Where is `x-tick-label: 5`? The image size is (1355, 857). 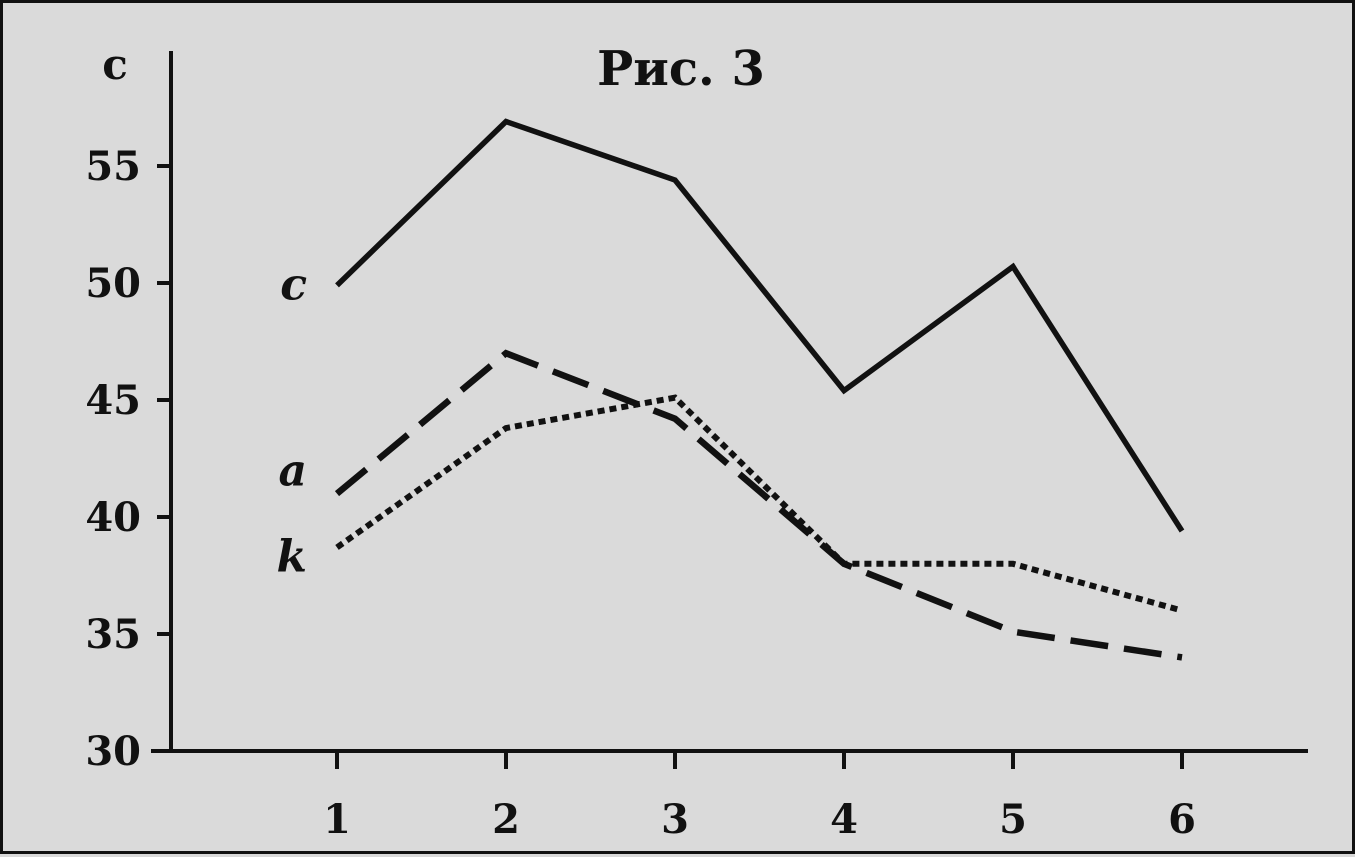
x-tick-label: 5 is located at coordinates (1013, 819).